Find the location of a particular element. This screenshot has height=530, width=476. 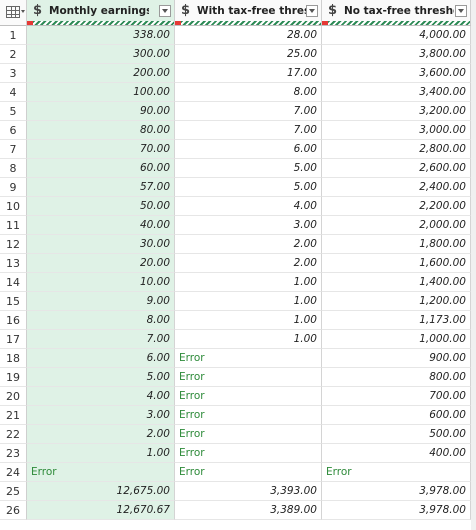

table-menu-button is located at coordinates (13, 13).